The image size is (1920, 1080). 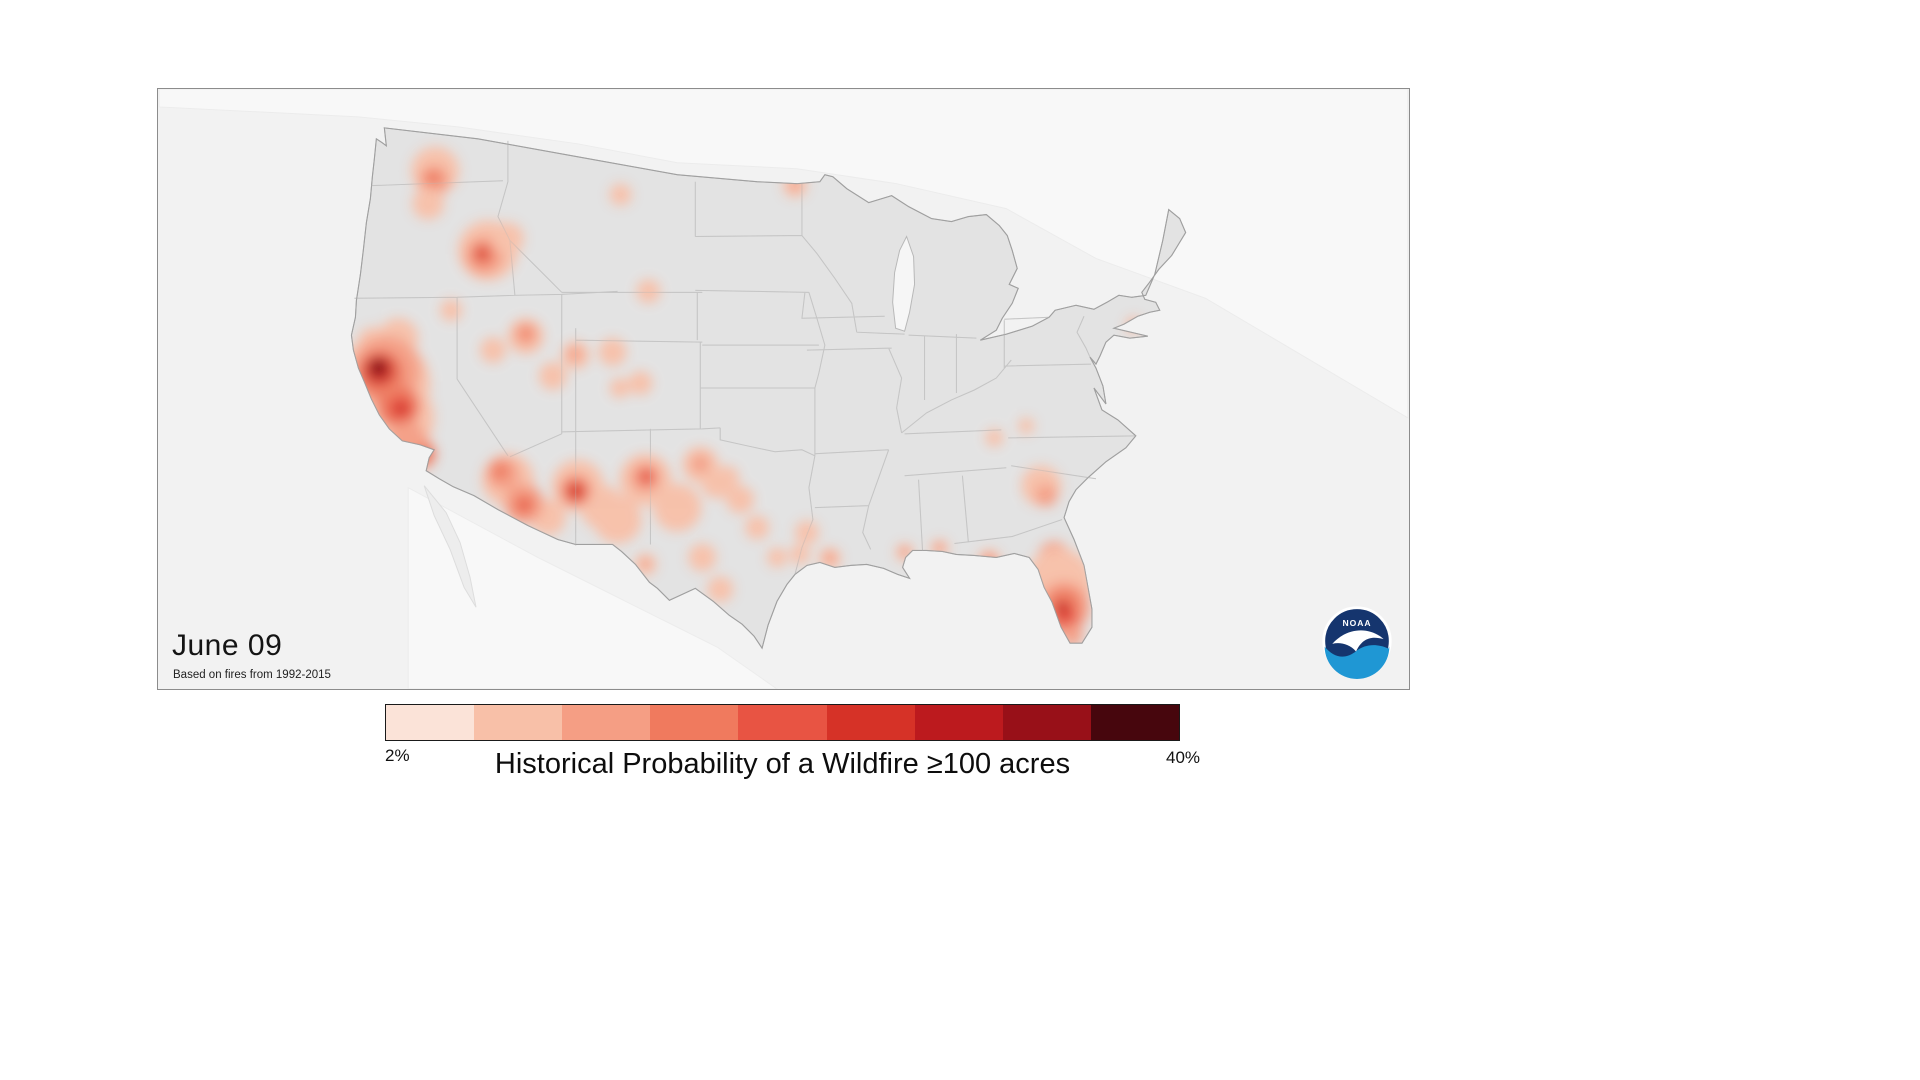 I want to click on baja-peninsula, so click(x=450, y=546).